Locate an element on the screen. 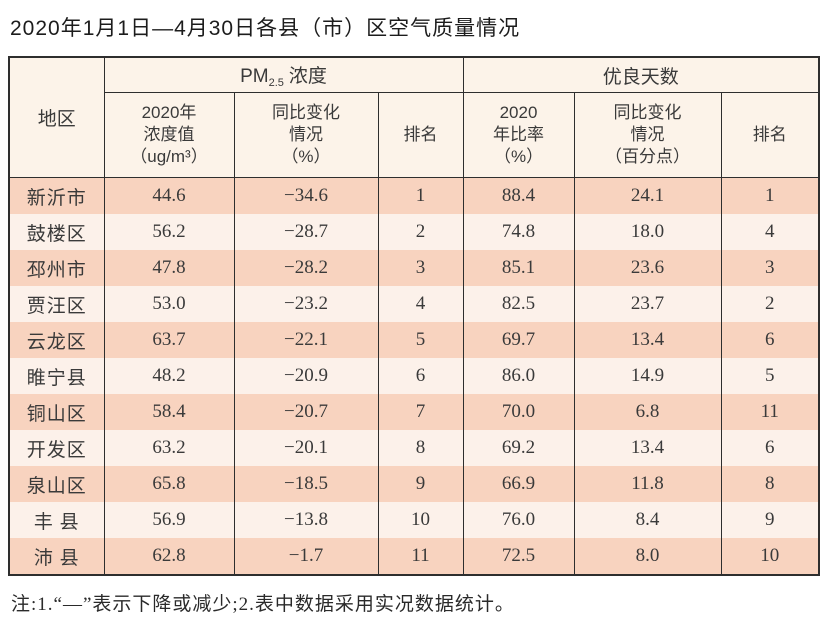 The height and width of the screenshot is (620, 825). table-row: 睢宁县 48.2 −20.9 6 86.0 14.9 5 is located at coordinates (414, 376).